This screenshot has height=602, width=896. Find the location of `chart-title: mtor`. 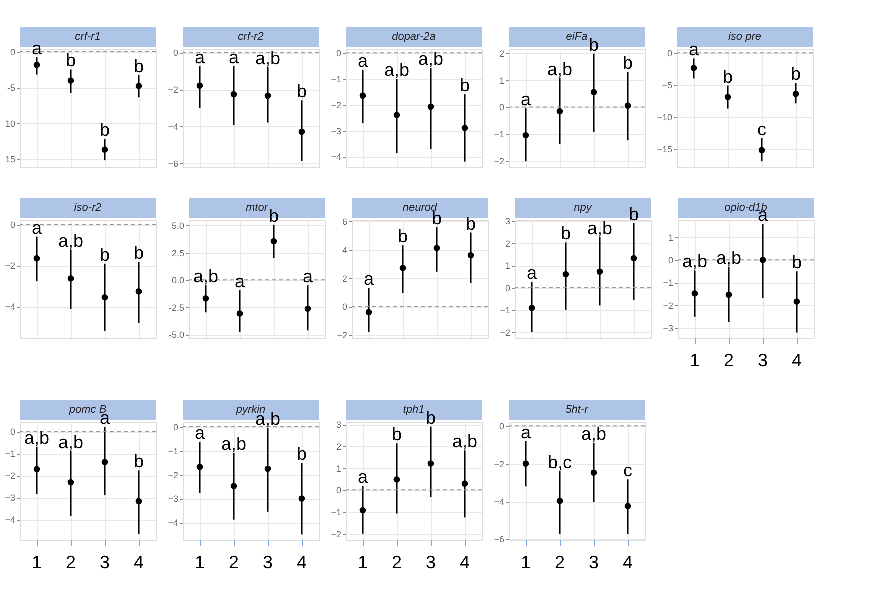

chart-title: mtor is located at coordinates (258, 208).